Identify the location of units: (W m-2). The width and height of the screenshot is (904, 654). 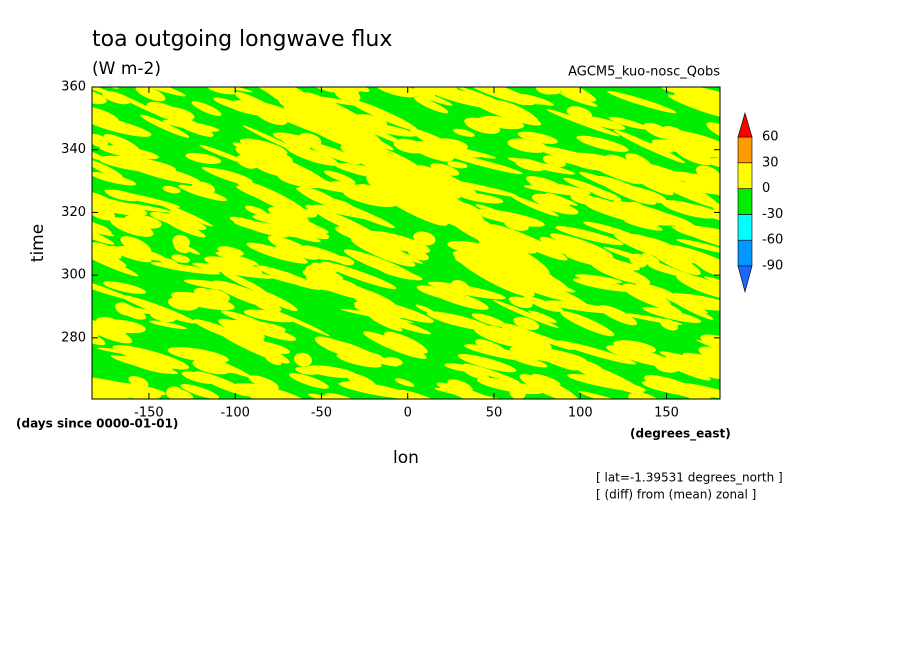
(126, 69).